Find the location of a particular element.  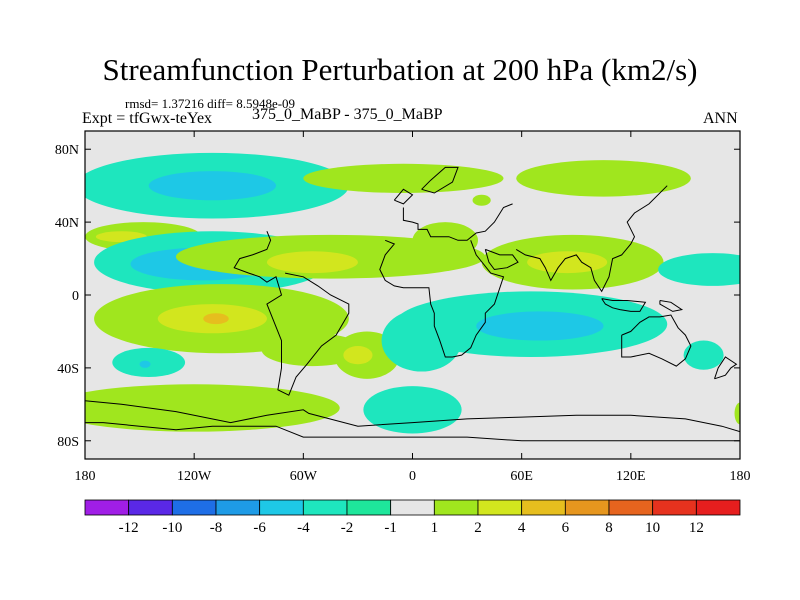

y-tick-label: 0 is located at coordinates (75, 296).